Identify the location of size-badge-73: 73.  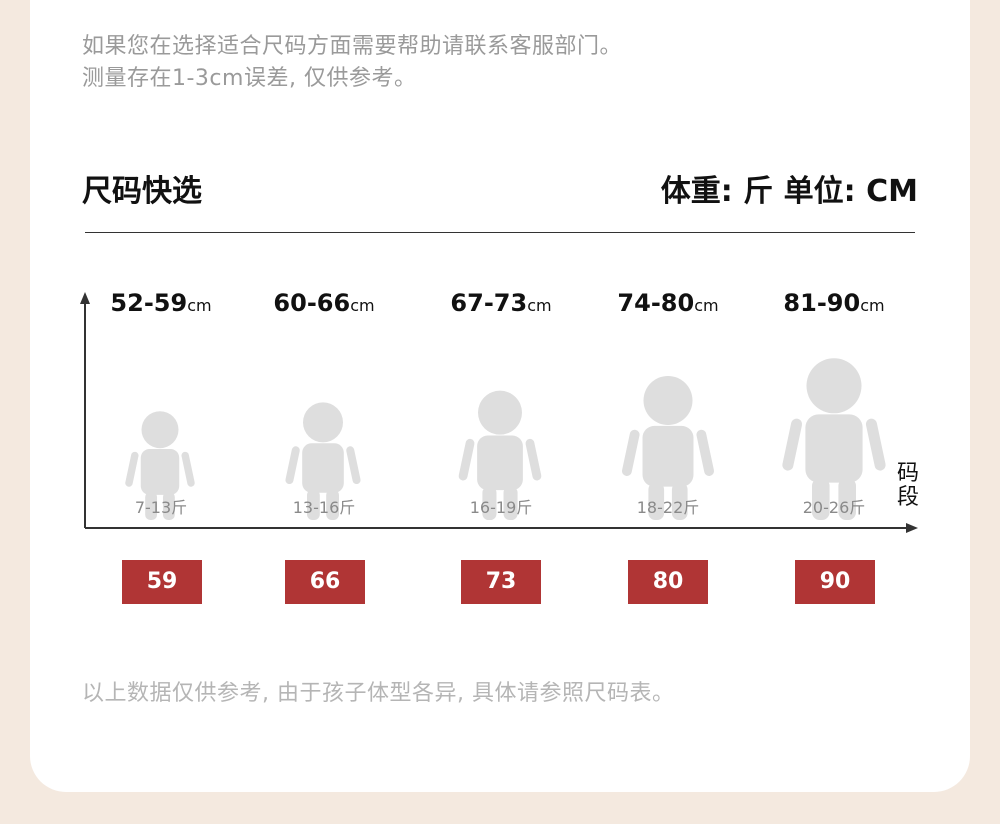
(501, 582).